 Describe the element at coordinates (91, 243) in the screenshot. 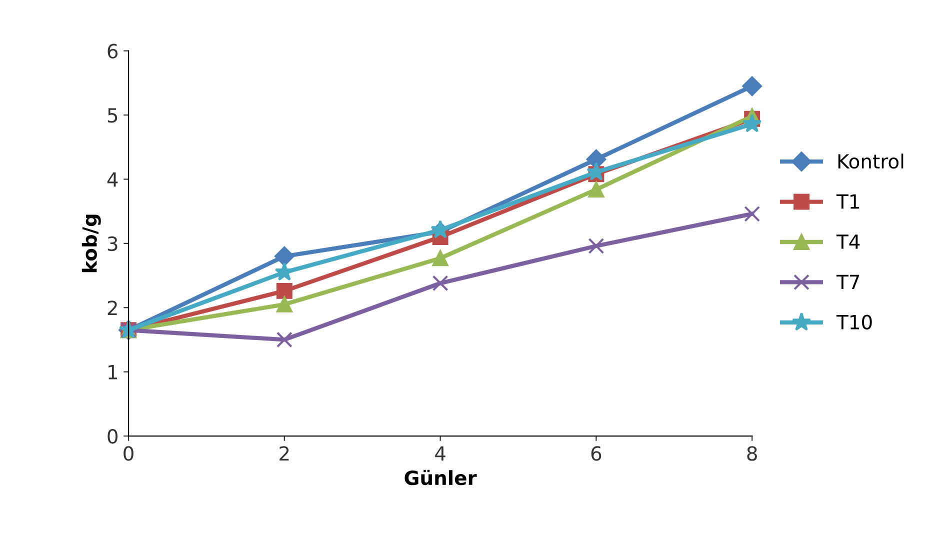

I see `y-axis-title: kob/g` at that location.